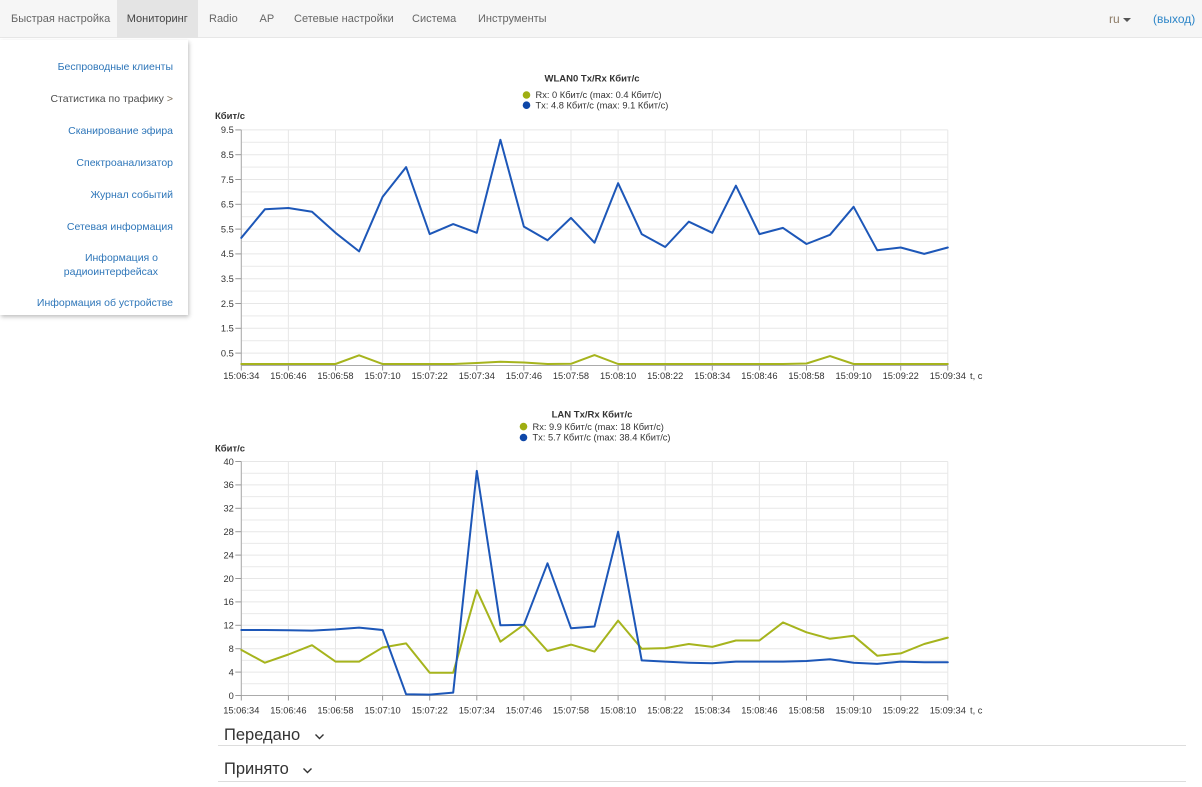  I want to click on svg-text: 32, so click(228, 509).